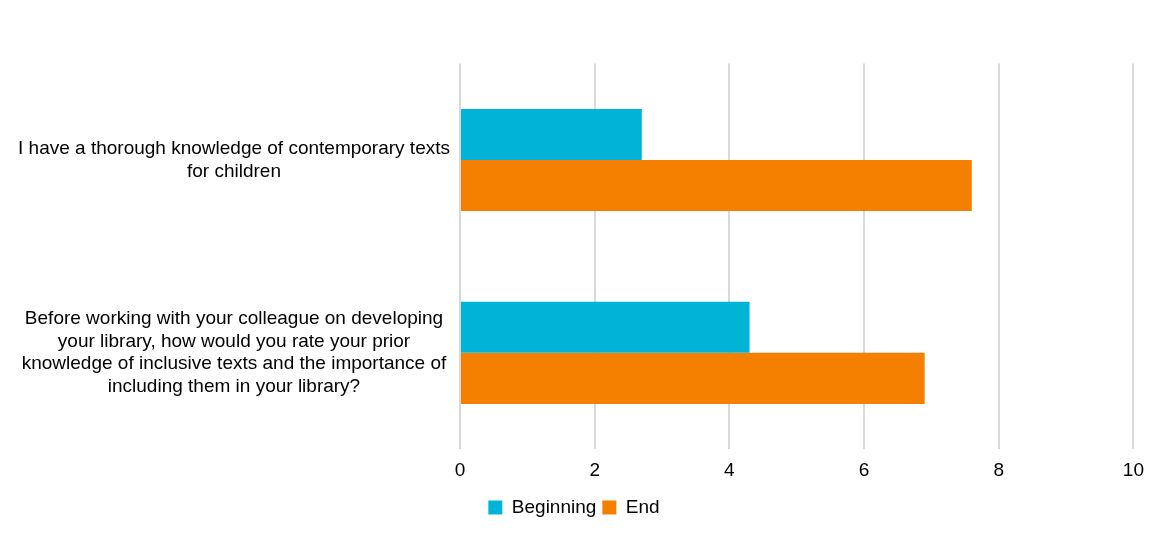 This screenshot has width=1162, height=535. What do you see at coordinates (460, 469) in the screenshot?
I see `x-tick-label: 0` at bounding box center [460, 469].